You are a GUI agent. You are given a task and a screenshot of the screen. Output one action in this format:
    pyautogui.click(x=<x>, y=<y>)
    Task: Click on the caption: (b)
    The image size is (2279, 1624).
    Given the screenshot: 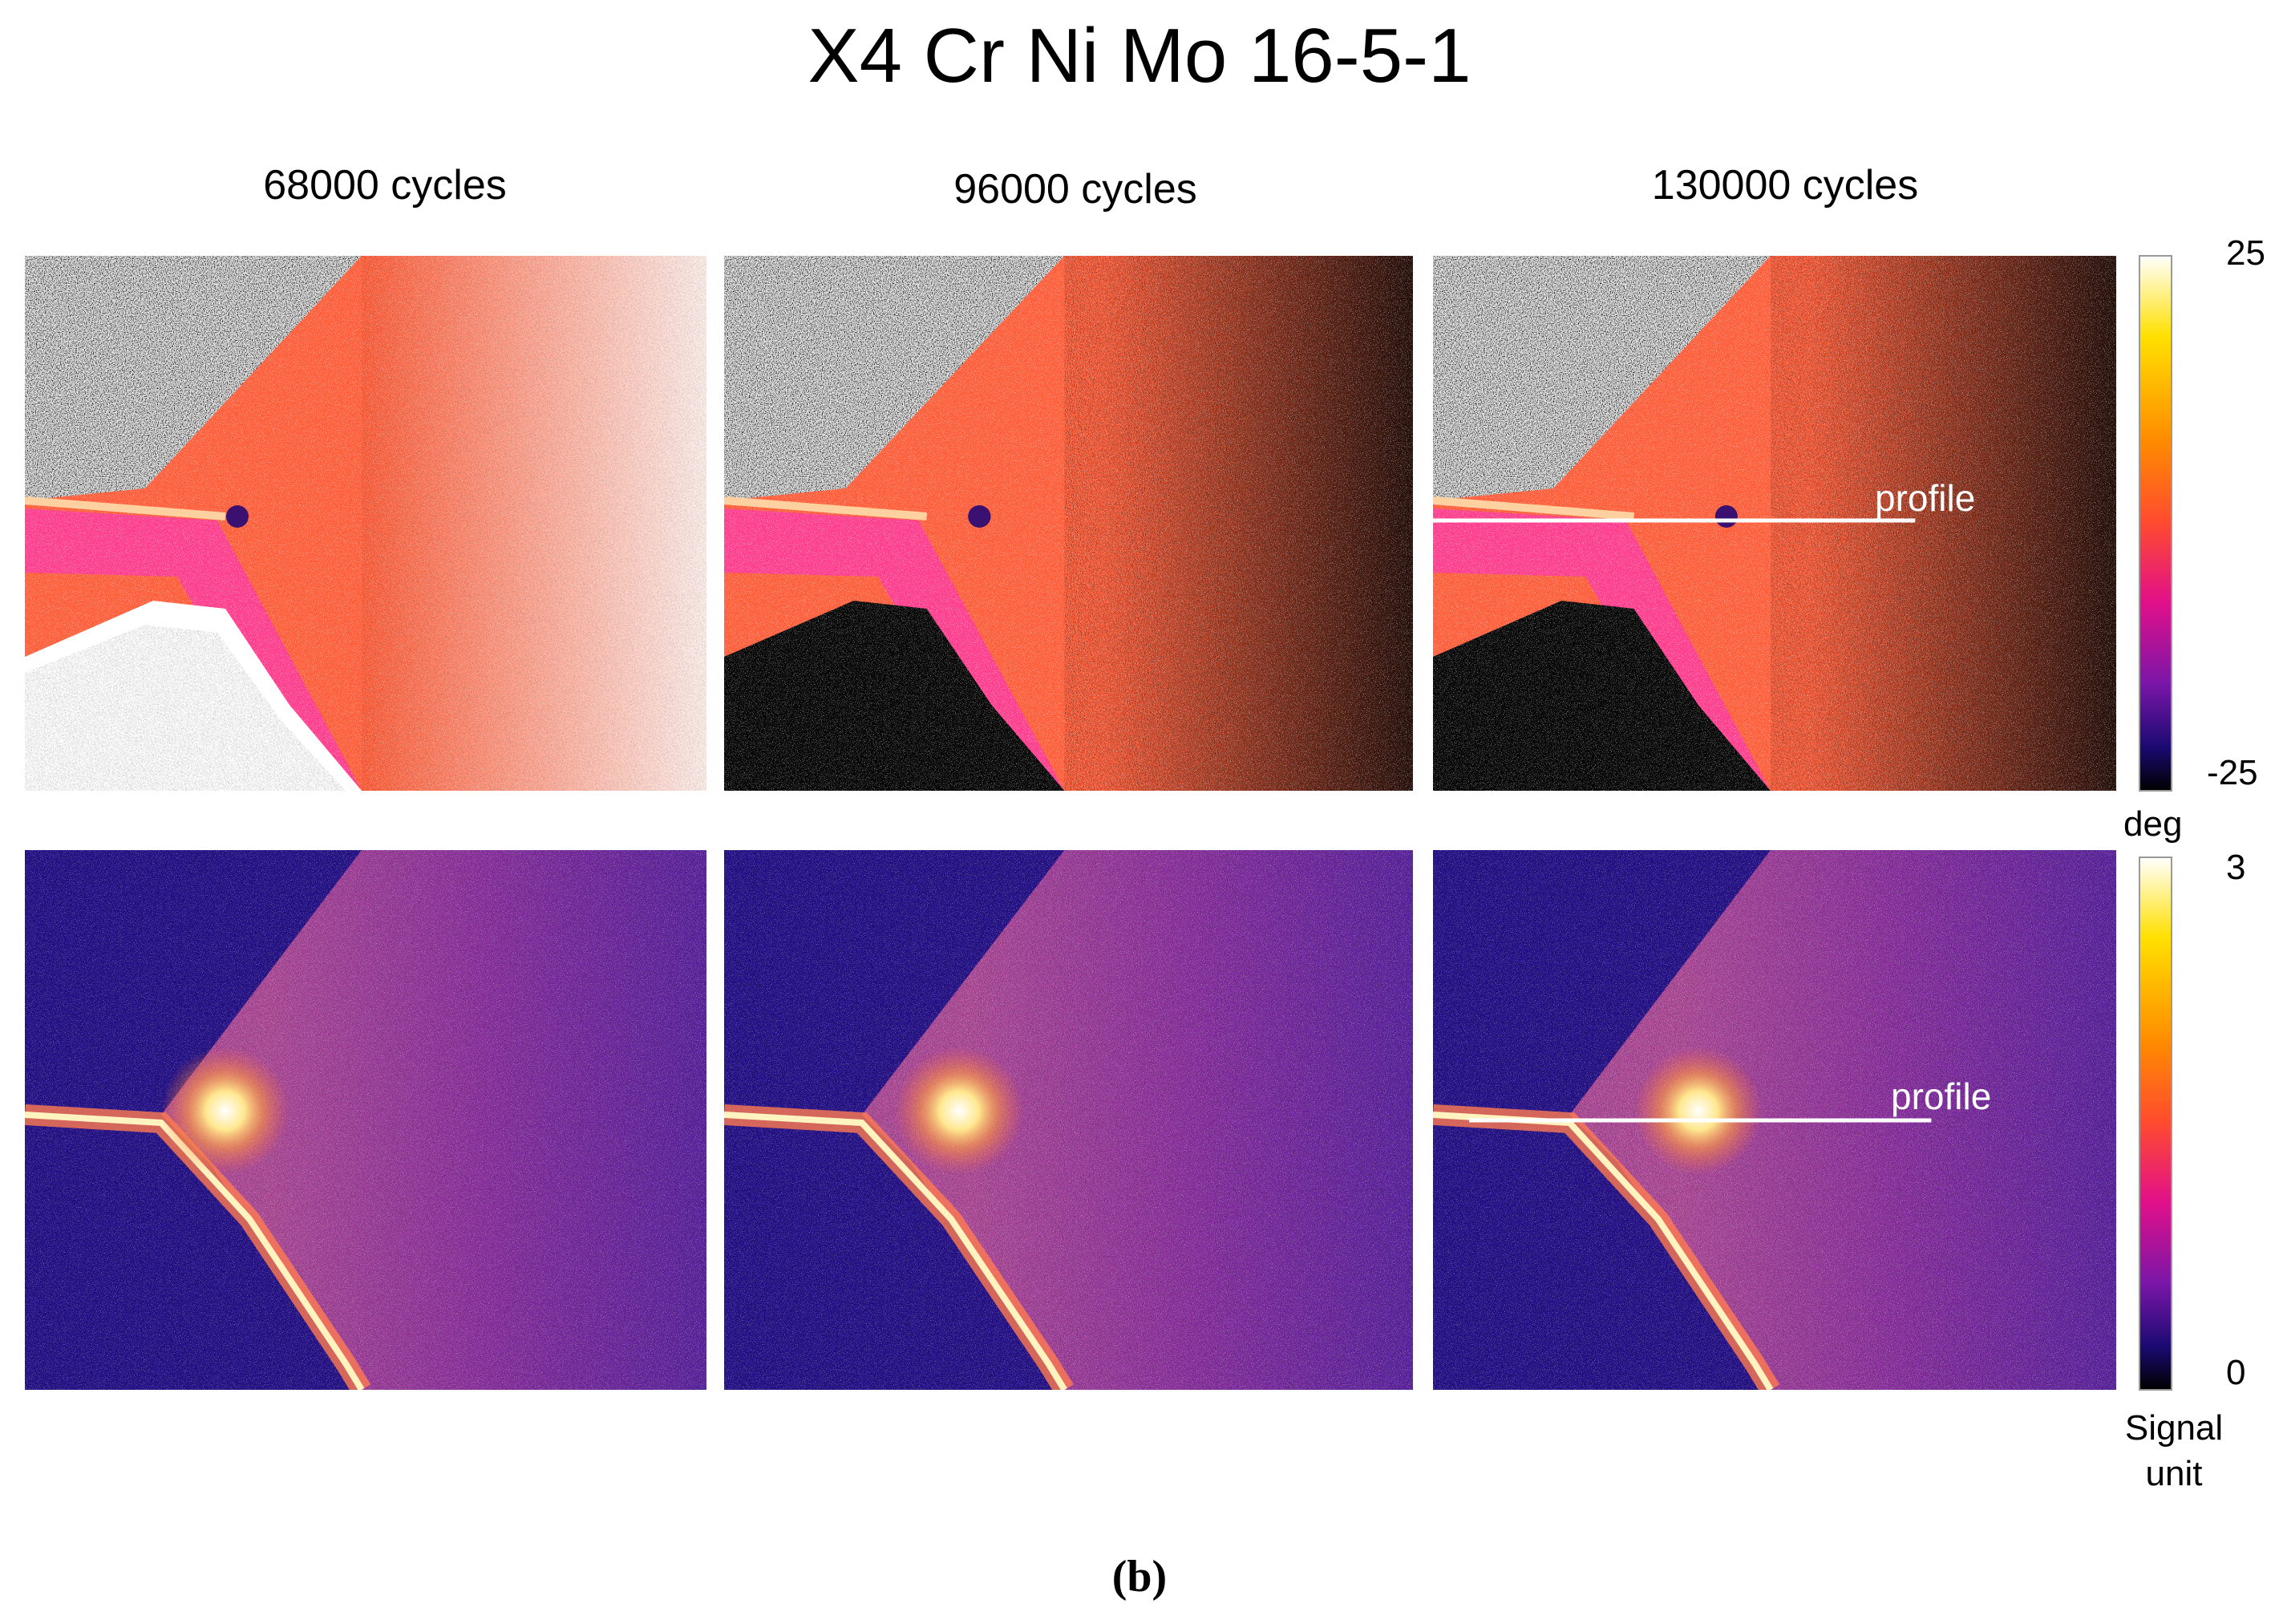 What is the action you would take?
    pyautogui.click(x=1139, y=1577)
    